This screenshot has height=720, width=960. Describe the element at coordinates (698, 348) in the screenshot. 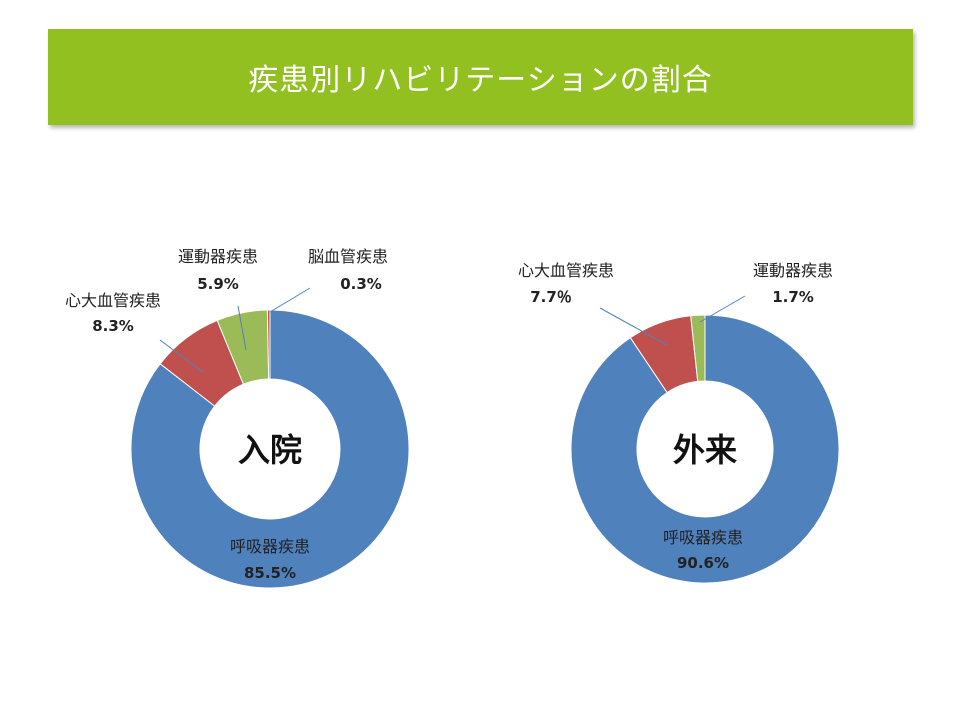

I see `slice-musculoskeletal` at that location.